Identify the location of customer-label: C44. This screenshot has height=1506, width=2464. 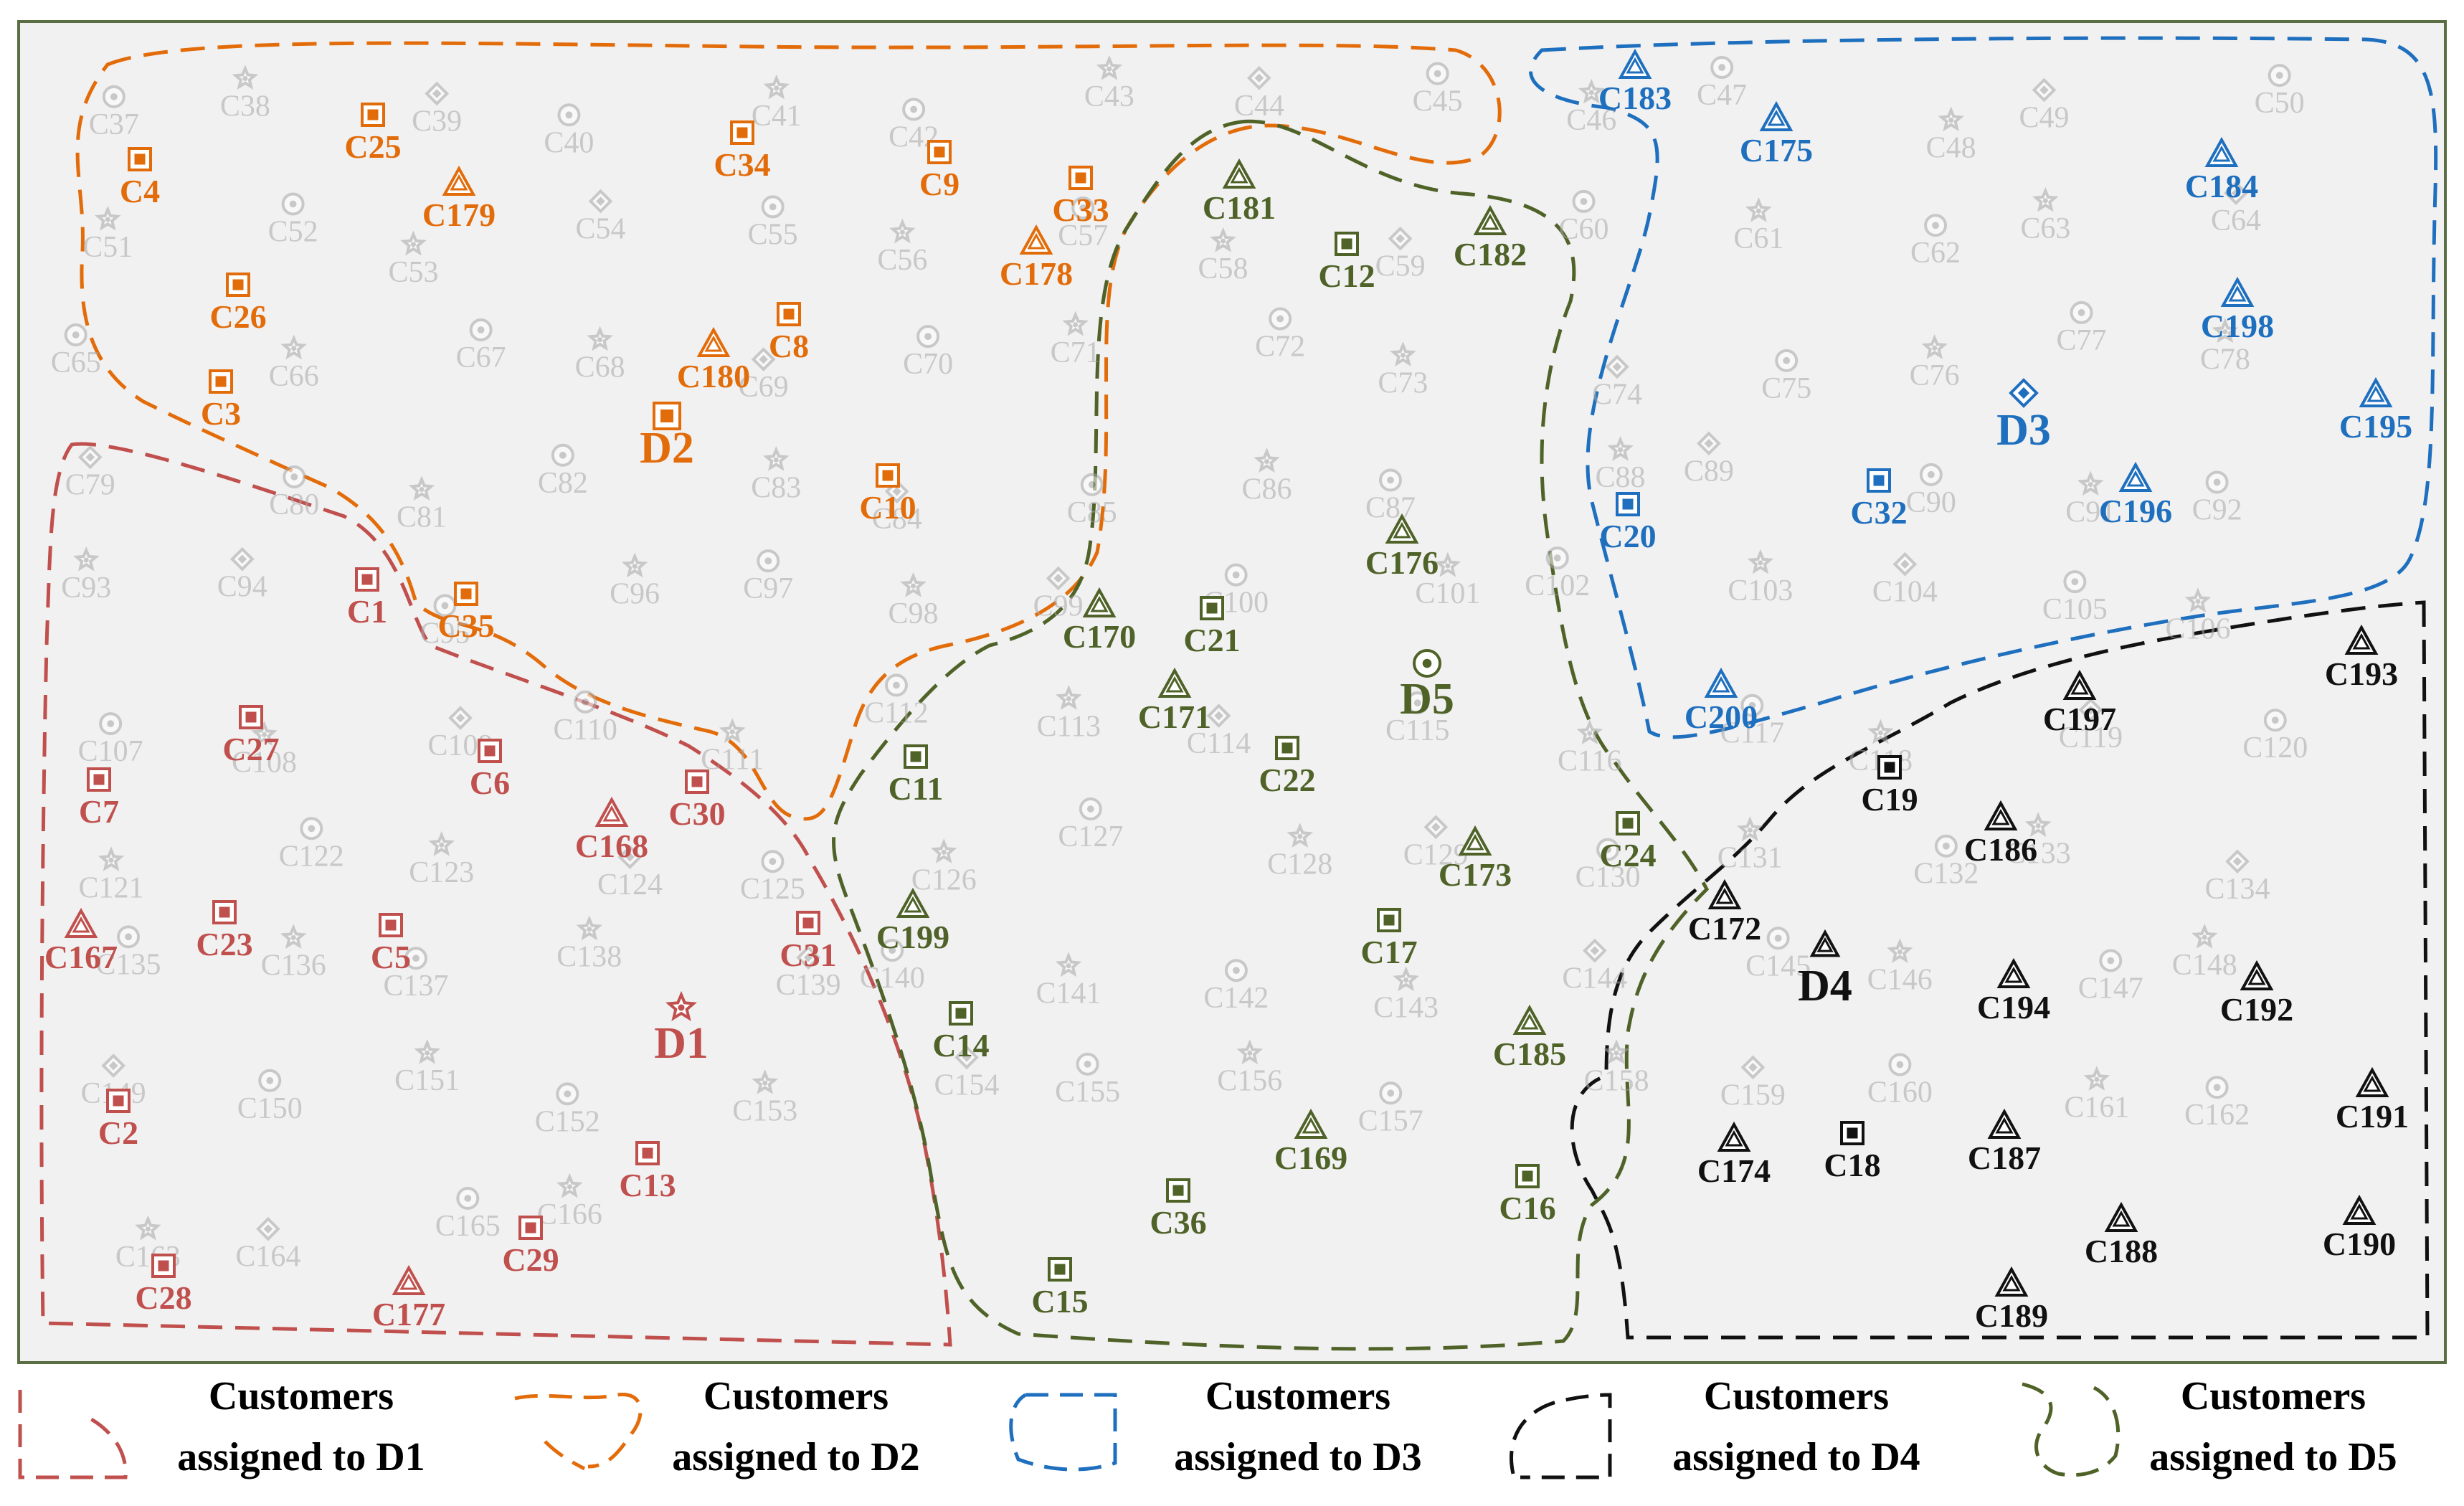
(1259, 107).